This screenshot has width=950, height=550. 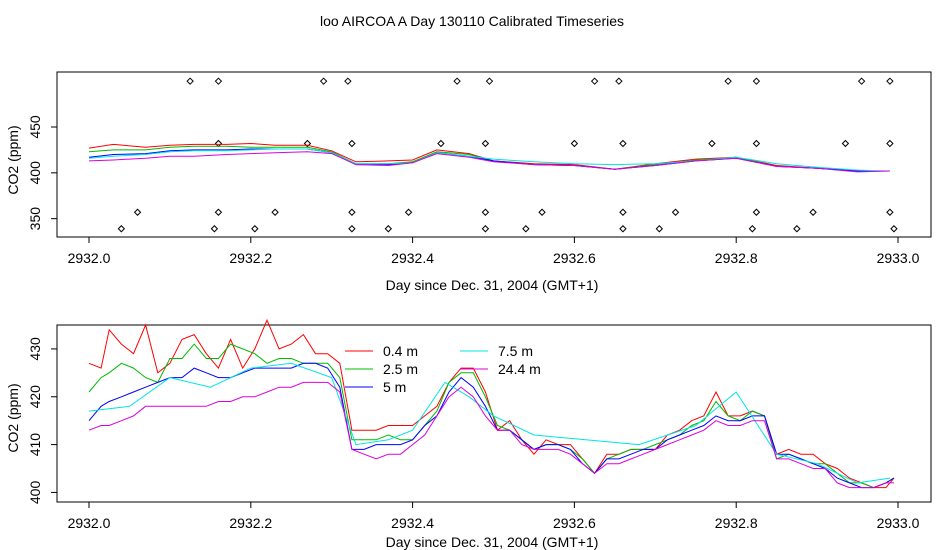 I want to click on legend-label: 24.4 m, so click(x=519, y=369).